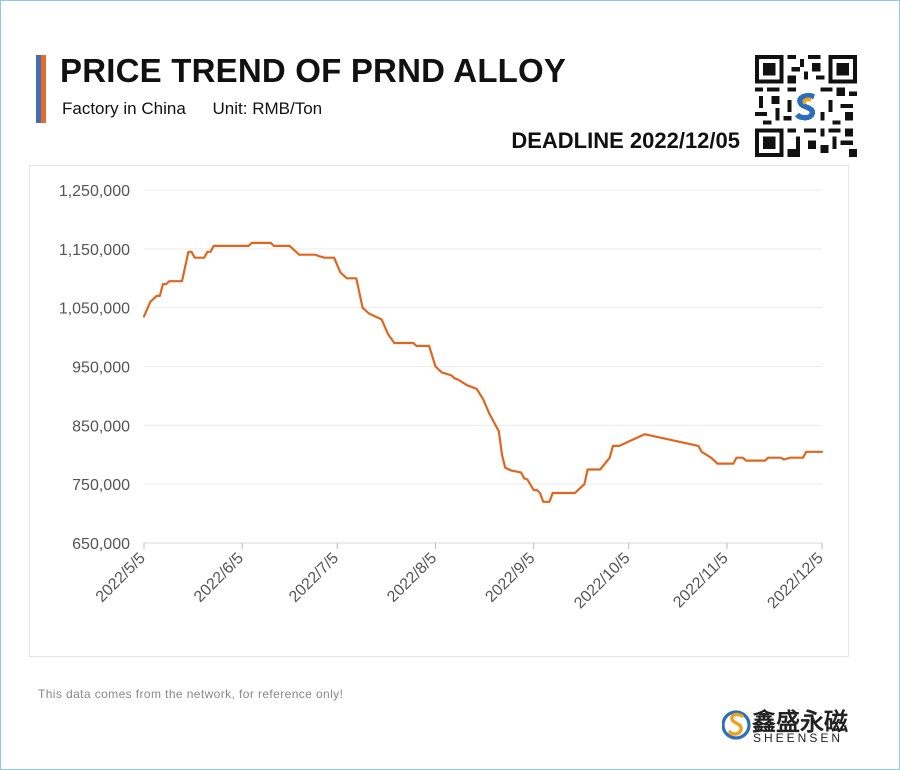  Describe the element at coordinates (219, 578) in the screenshot. I see `x-tick-label: 2022/6/5` at that location.